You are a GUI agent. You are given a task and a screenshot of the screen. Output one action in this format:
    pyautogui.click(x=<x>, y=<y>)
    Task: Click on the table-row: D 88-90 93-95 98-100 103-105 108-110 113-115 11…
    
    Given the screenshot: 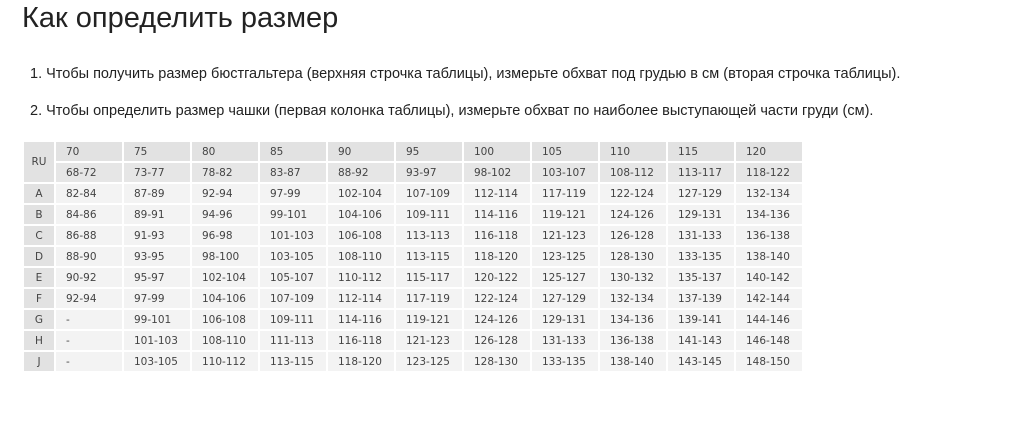 What is the action you would take?
    pyautogui.click(x=413, y=256)
    